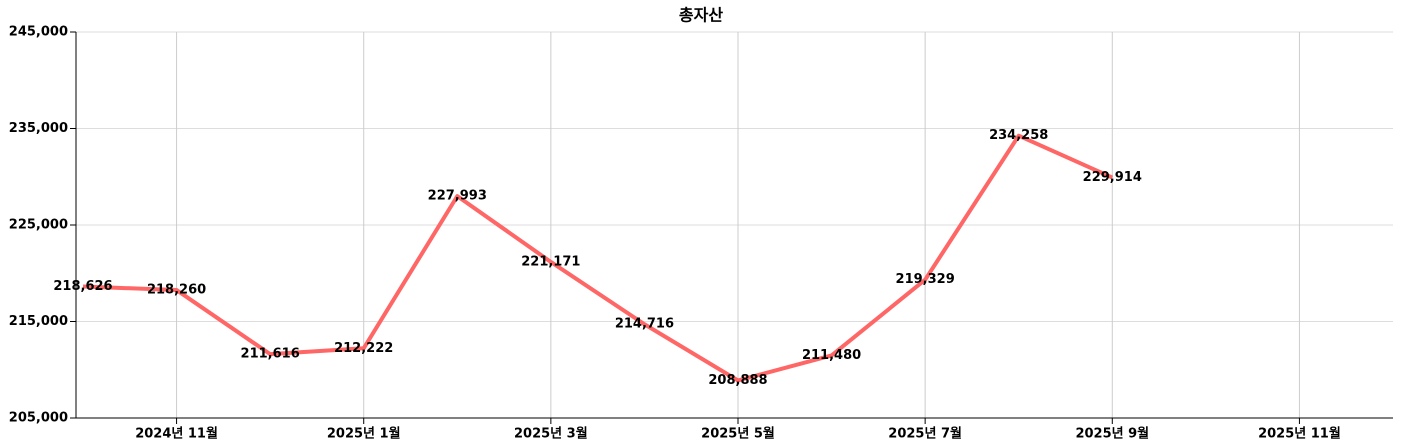 The width and height of the screenshot is (1403, 447). I want to click on data-label: 227,993, so click(457, 196).